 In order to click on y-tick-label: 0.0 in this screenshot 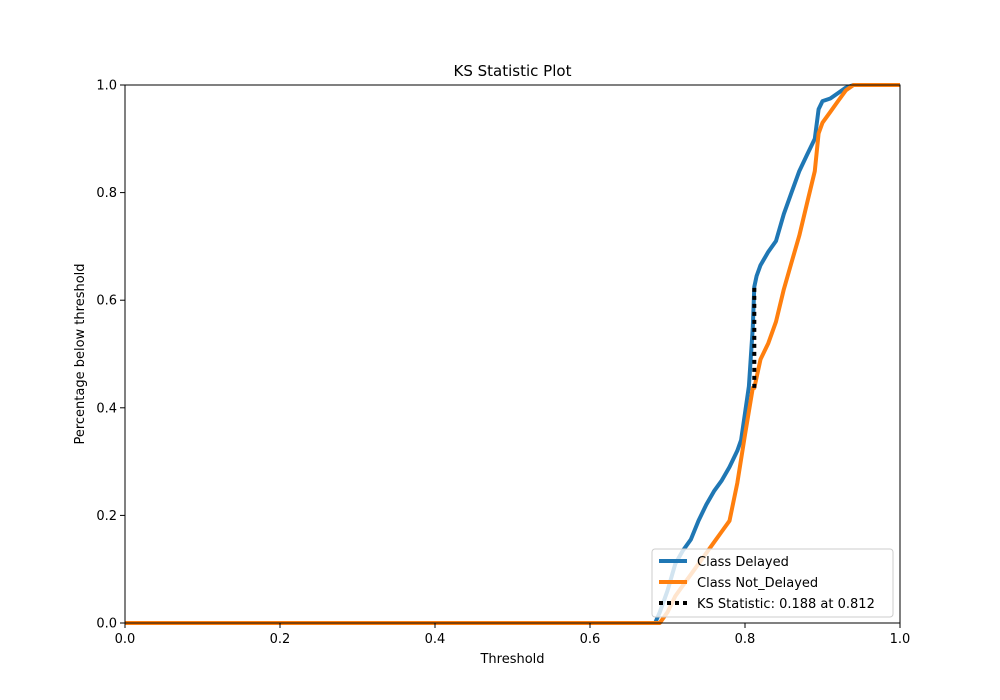, I will do `click(106, 624)`.